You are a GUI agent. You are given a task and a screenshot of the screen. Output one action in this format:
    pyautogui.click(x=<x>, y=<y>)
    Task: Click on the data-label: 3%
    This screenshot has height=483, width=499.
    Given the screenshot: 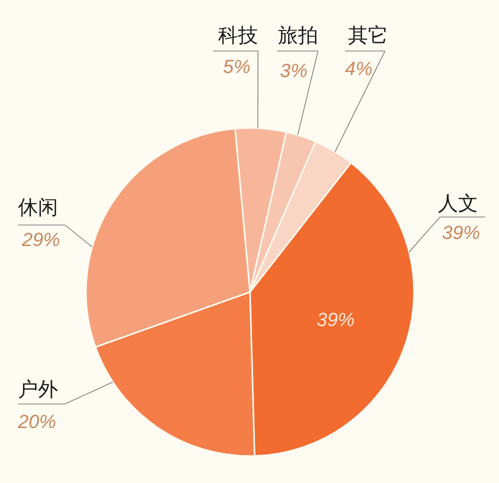 What is the action you would take?
    pyautogui.click(x=294, y=71)
    